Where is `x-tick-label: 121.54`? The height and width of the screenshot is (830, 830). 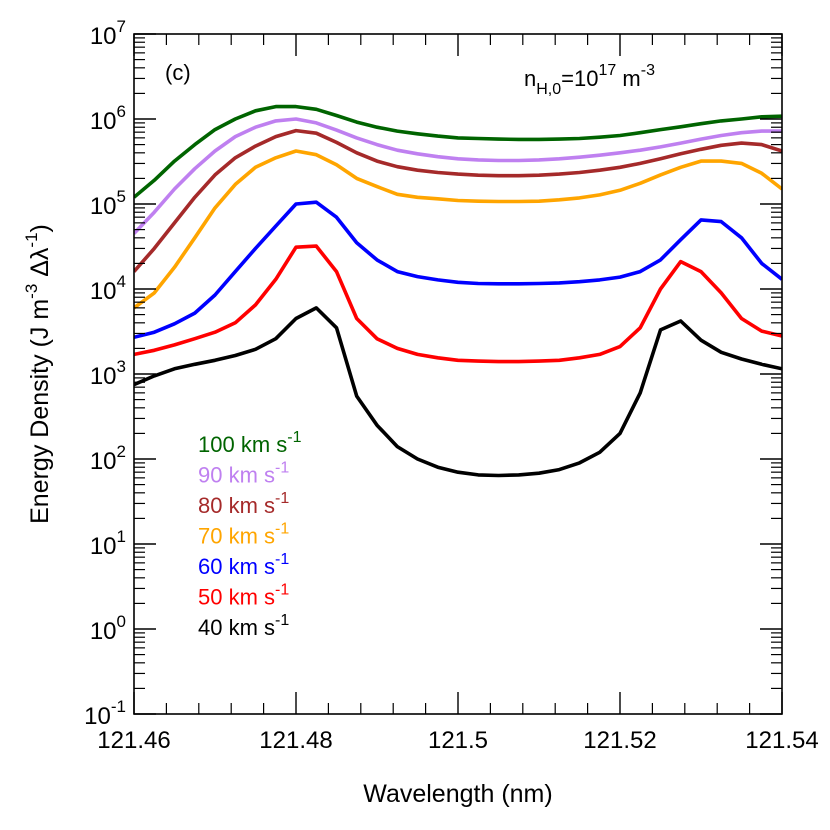 x-tick-label: 121.54 is located at coordinates (781, 740).